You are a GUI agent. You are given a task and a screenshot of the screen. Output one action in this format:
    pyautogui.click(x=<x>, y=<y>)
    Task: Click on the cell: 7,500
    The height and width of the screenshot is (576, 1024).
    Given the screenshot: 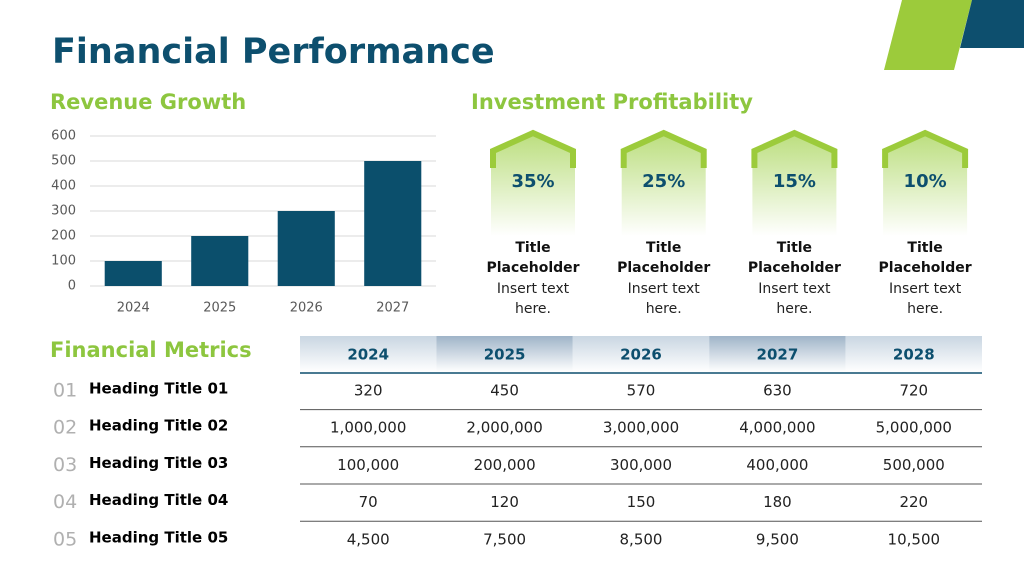 What is the action you would take?
    pyautogui.click(x=504, y=539)
    